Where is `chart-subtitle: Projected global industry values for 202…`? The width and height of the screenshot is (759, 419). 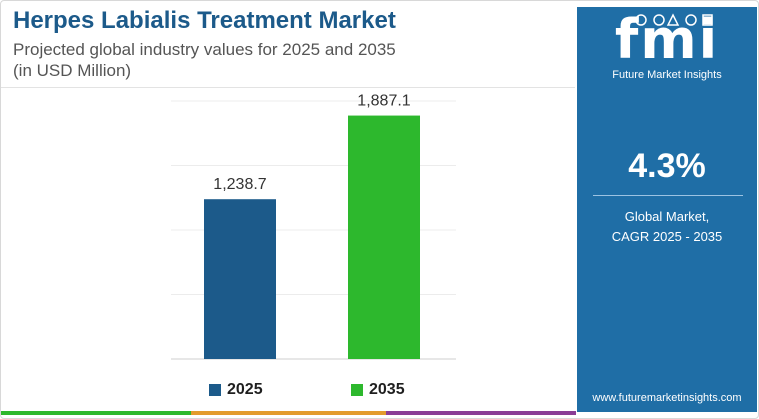
chart-subtitle: Projected global industry values for 202… is located at coordinates (243, 60).